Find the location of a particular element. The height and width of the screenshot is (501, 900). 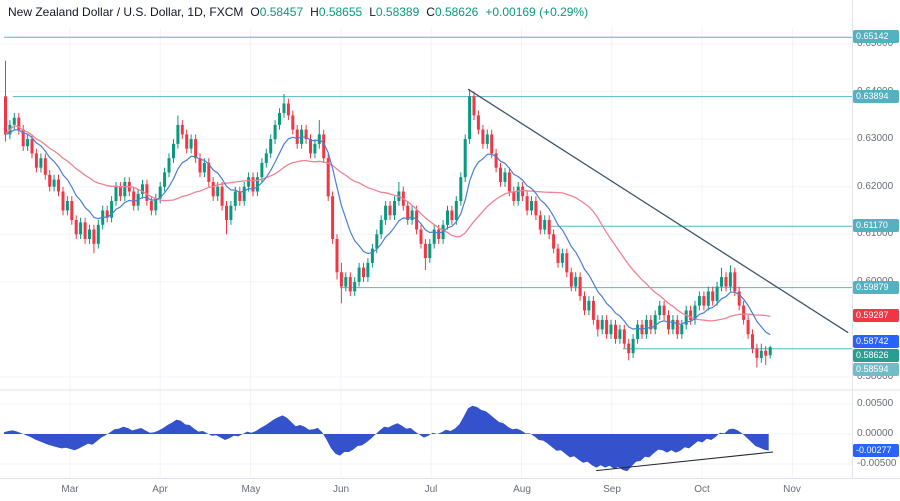

price-axis-label: 0.62000 is located at coordinates (875, 186).